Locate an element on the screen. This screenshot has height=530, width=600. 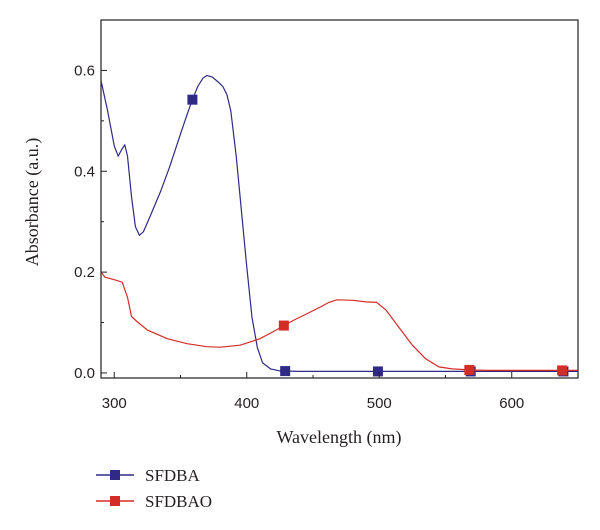
x-tick-label: 500 is located at coordinates (379, 403).